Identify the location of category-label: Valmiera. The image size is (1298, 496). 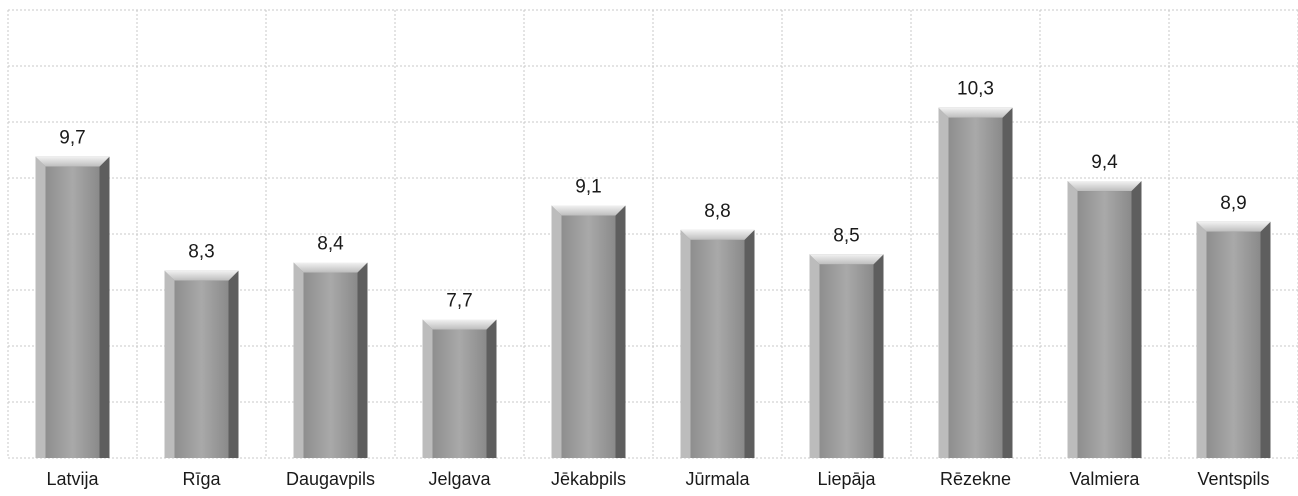
(1105, 479).